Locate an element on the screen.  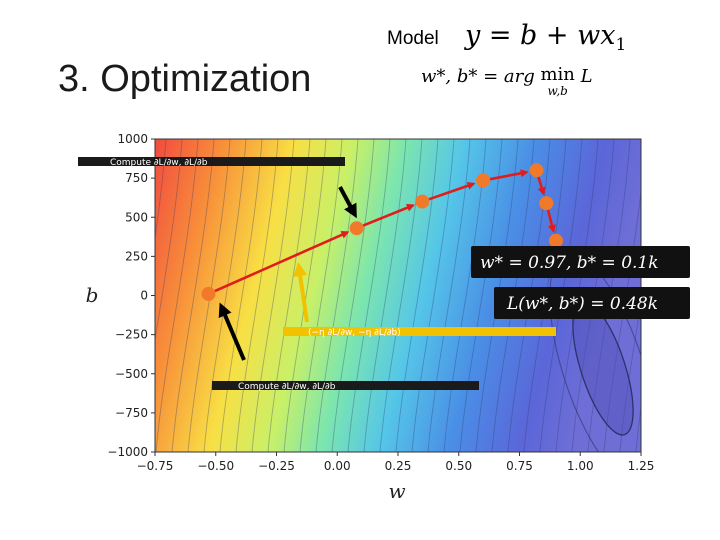
loss-box-background is located at coordinates (592, 303).